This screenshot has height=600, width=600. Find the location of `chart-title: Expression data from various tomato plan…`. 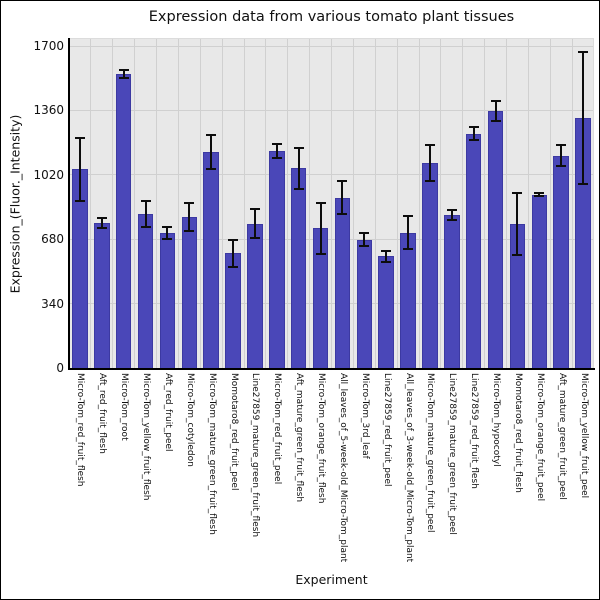

chart-title: Expression data from various tomato plan… is located at coordinates (331, 17).